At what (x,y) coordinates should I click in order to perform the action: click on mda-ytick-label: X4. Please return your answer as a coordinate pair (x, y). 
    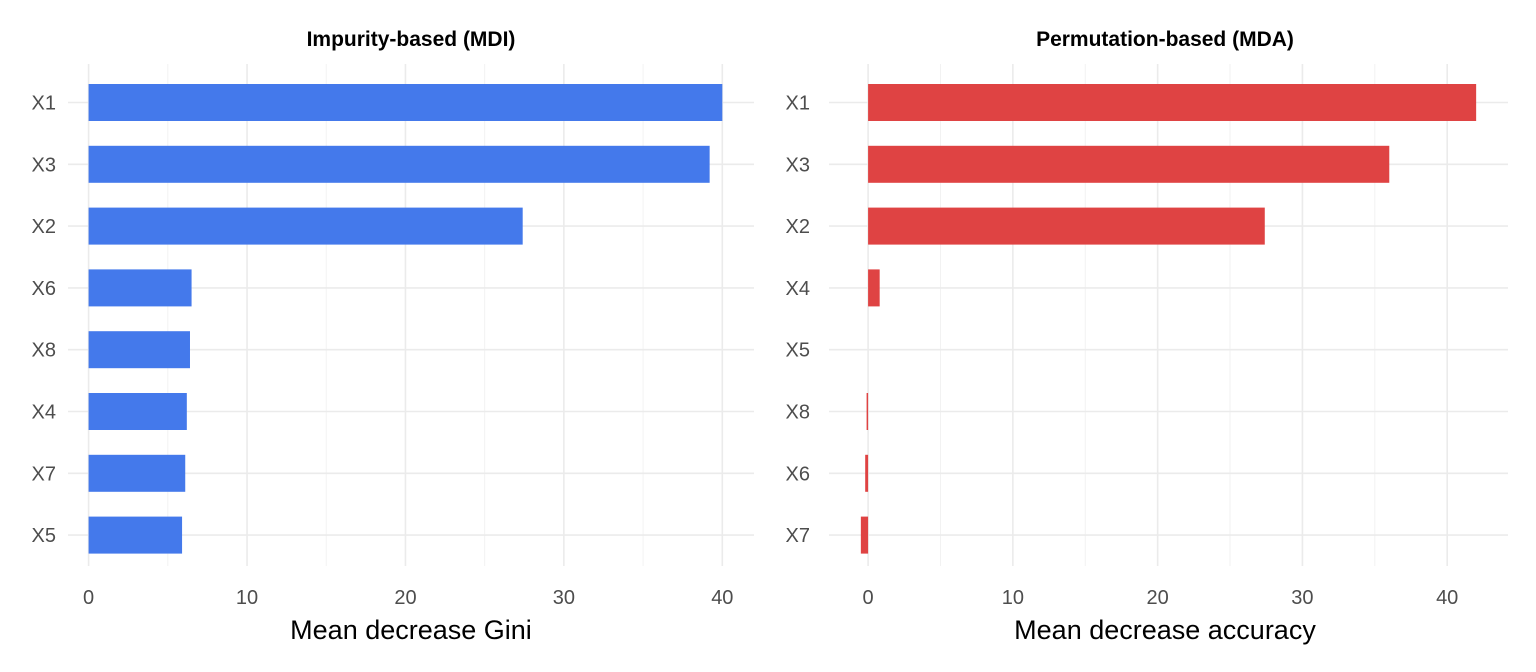
    Looking at the image, I should click on (798, 289).